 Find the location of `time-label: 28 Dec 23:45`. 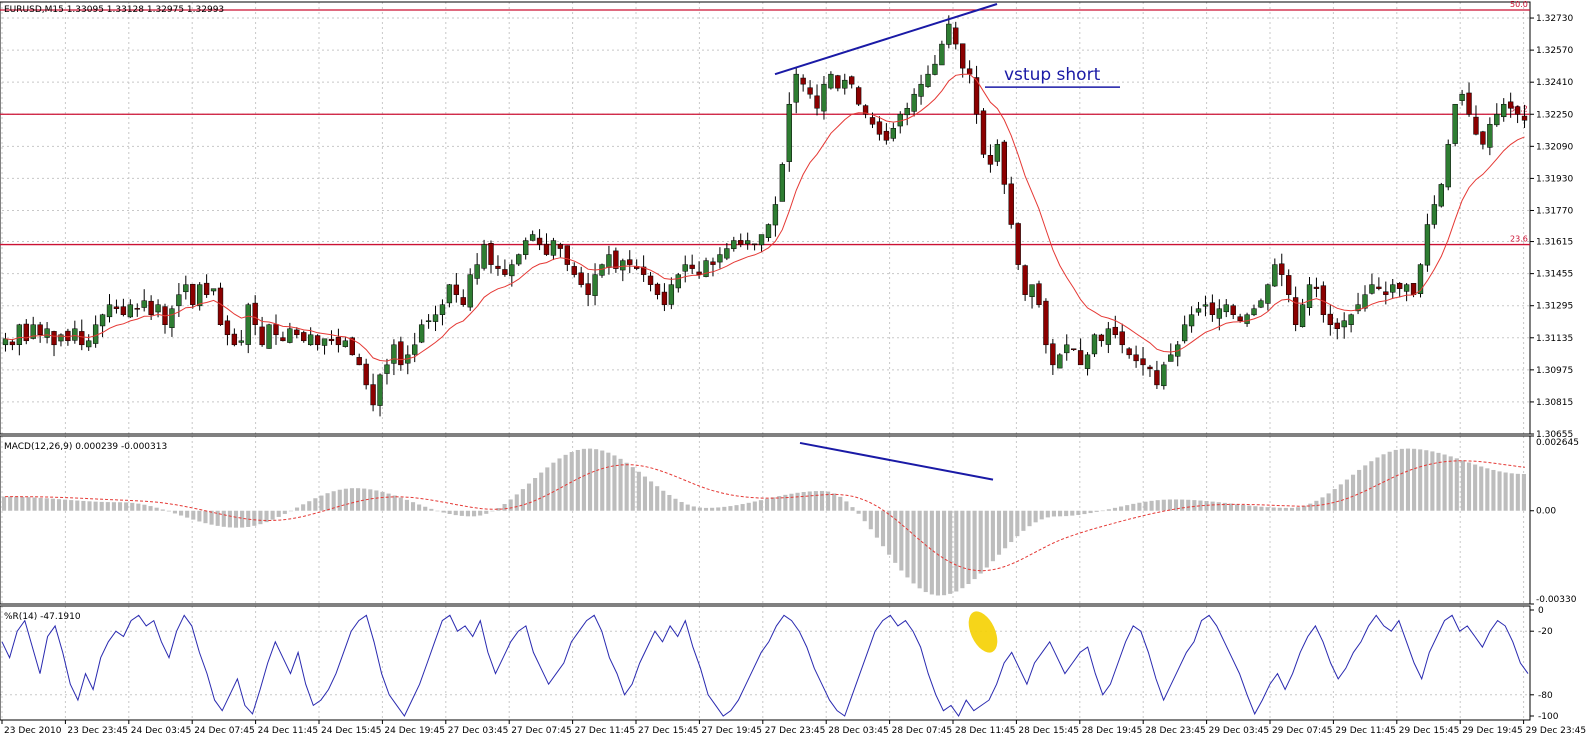

time-label: 28 Dec 23:45 is located at coordinates (1175, 731).